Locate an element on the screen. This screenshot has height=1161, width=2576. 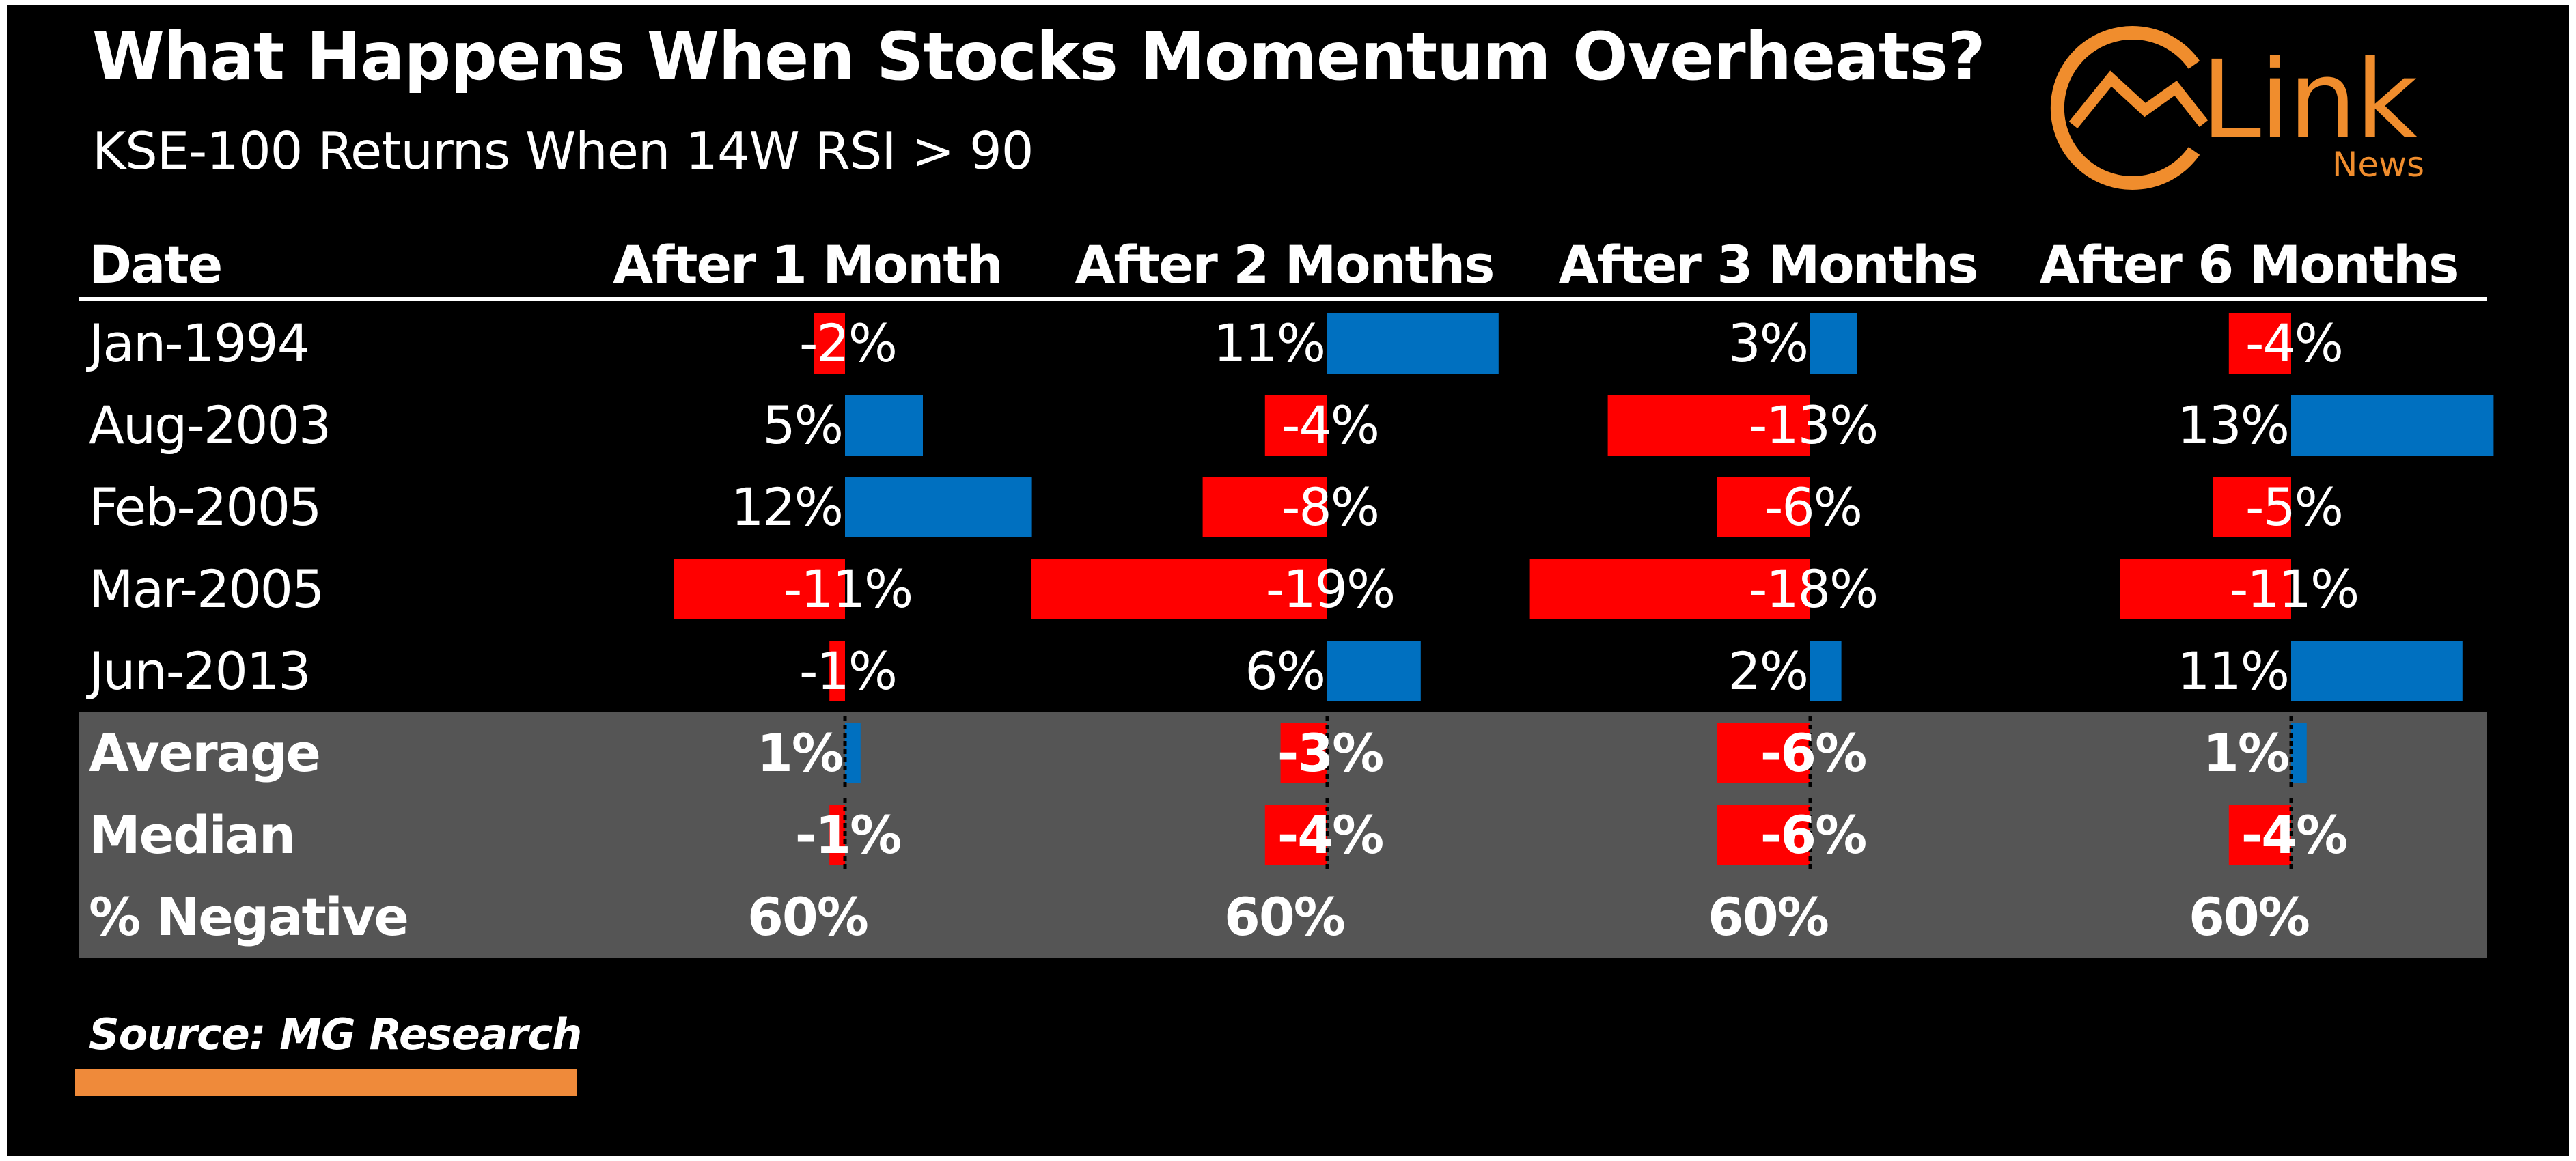
link-news-logo-icon is located at coordinates (2129, 108).